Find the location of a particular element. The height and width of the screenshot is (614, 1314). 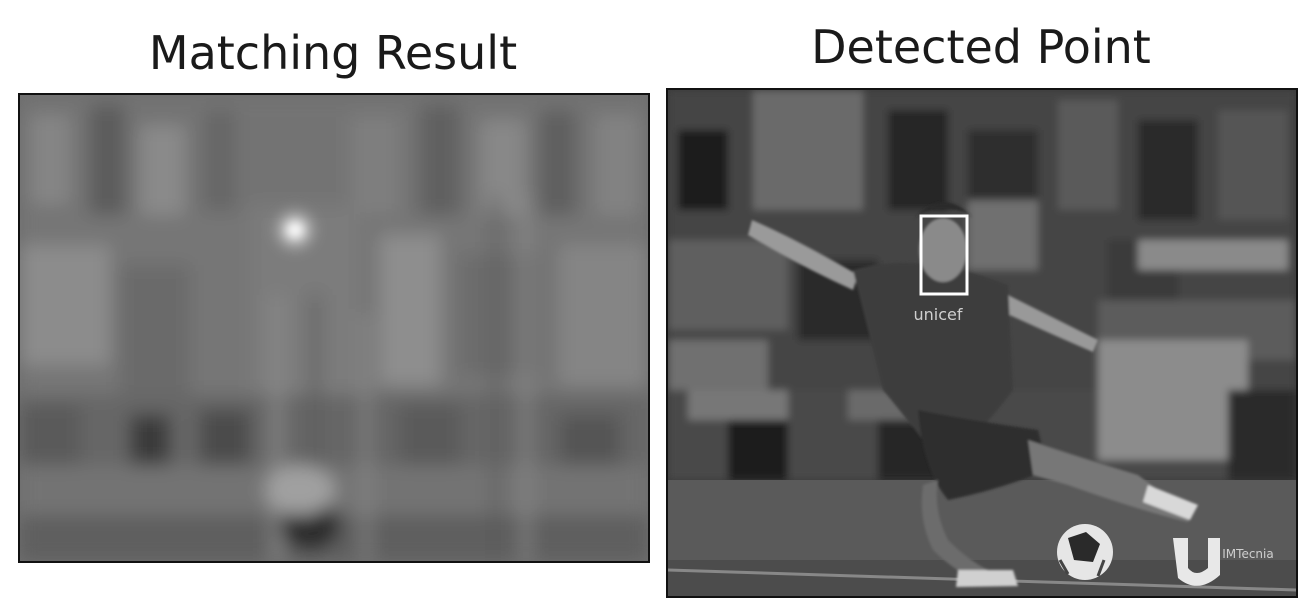

watermark-logo is located at coordinates (1196, 562).